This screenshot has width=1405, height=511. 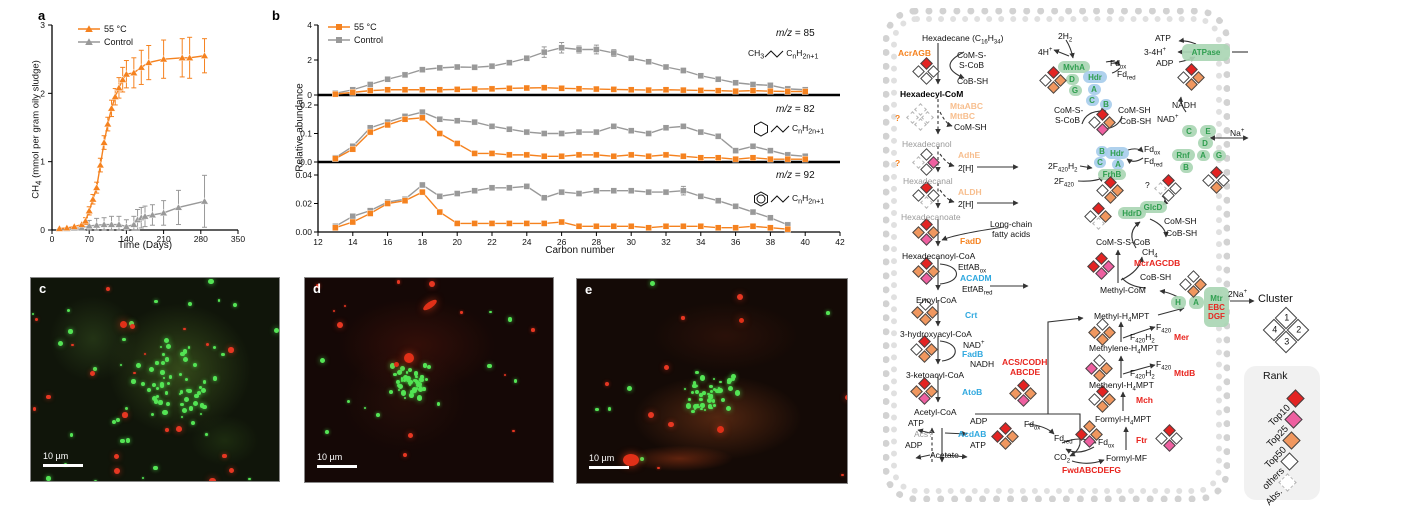 What do you see at coordinates (42, 162) in the screenshot?
I see `svg-text: 1` at bounding box center [42, 162].